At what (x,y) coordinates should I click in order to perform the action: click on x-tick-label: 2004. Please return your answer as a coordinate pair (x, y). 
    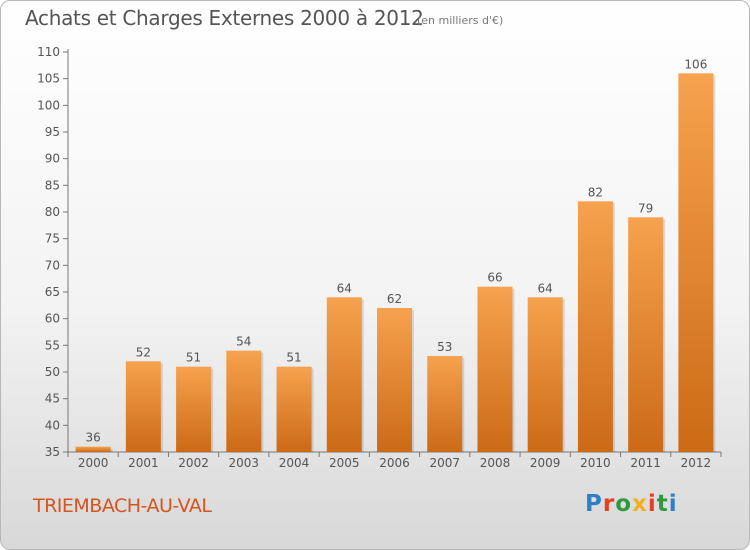
    Looking at the image, I should click on (294, 463).